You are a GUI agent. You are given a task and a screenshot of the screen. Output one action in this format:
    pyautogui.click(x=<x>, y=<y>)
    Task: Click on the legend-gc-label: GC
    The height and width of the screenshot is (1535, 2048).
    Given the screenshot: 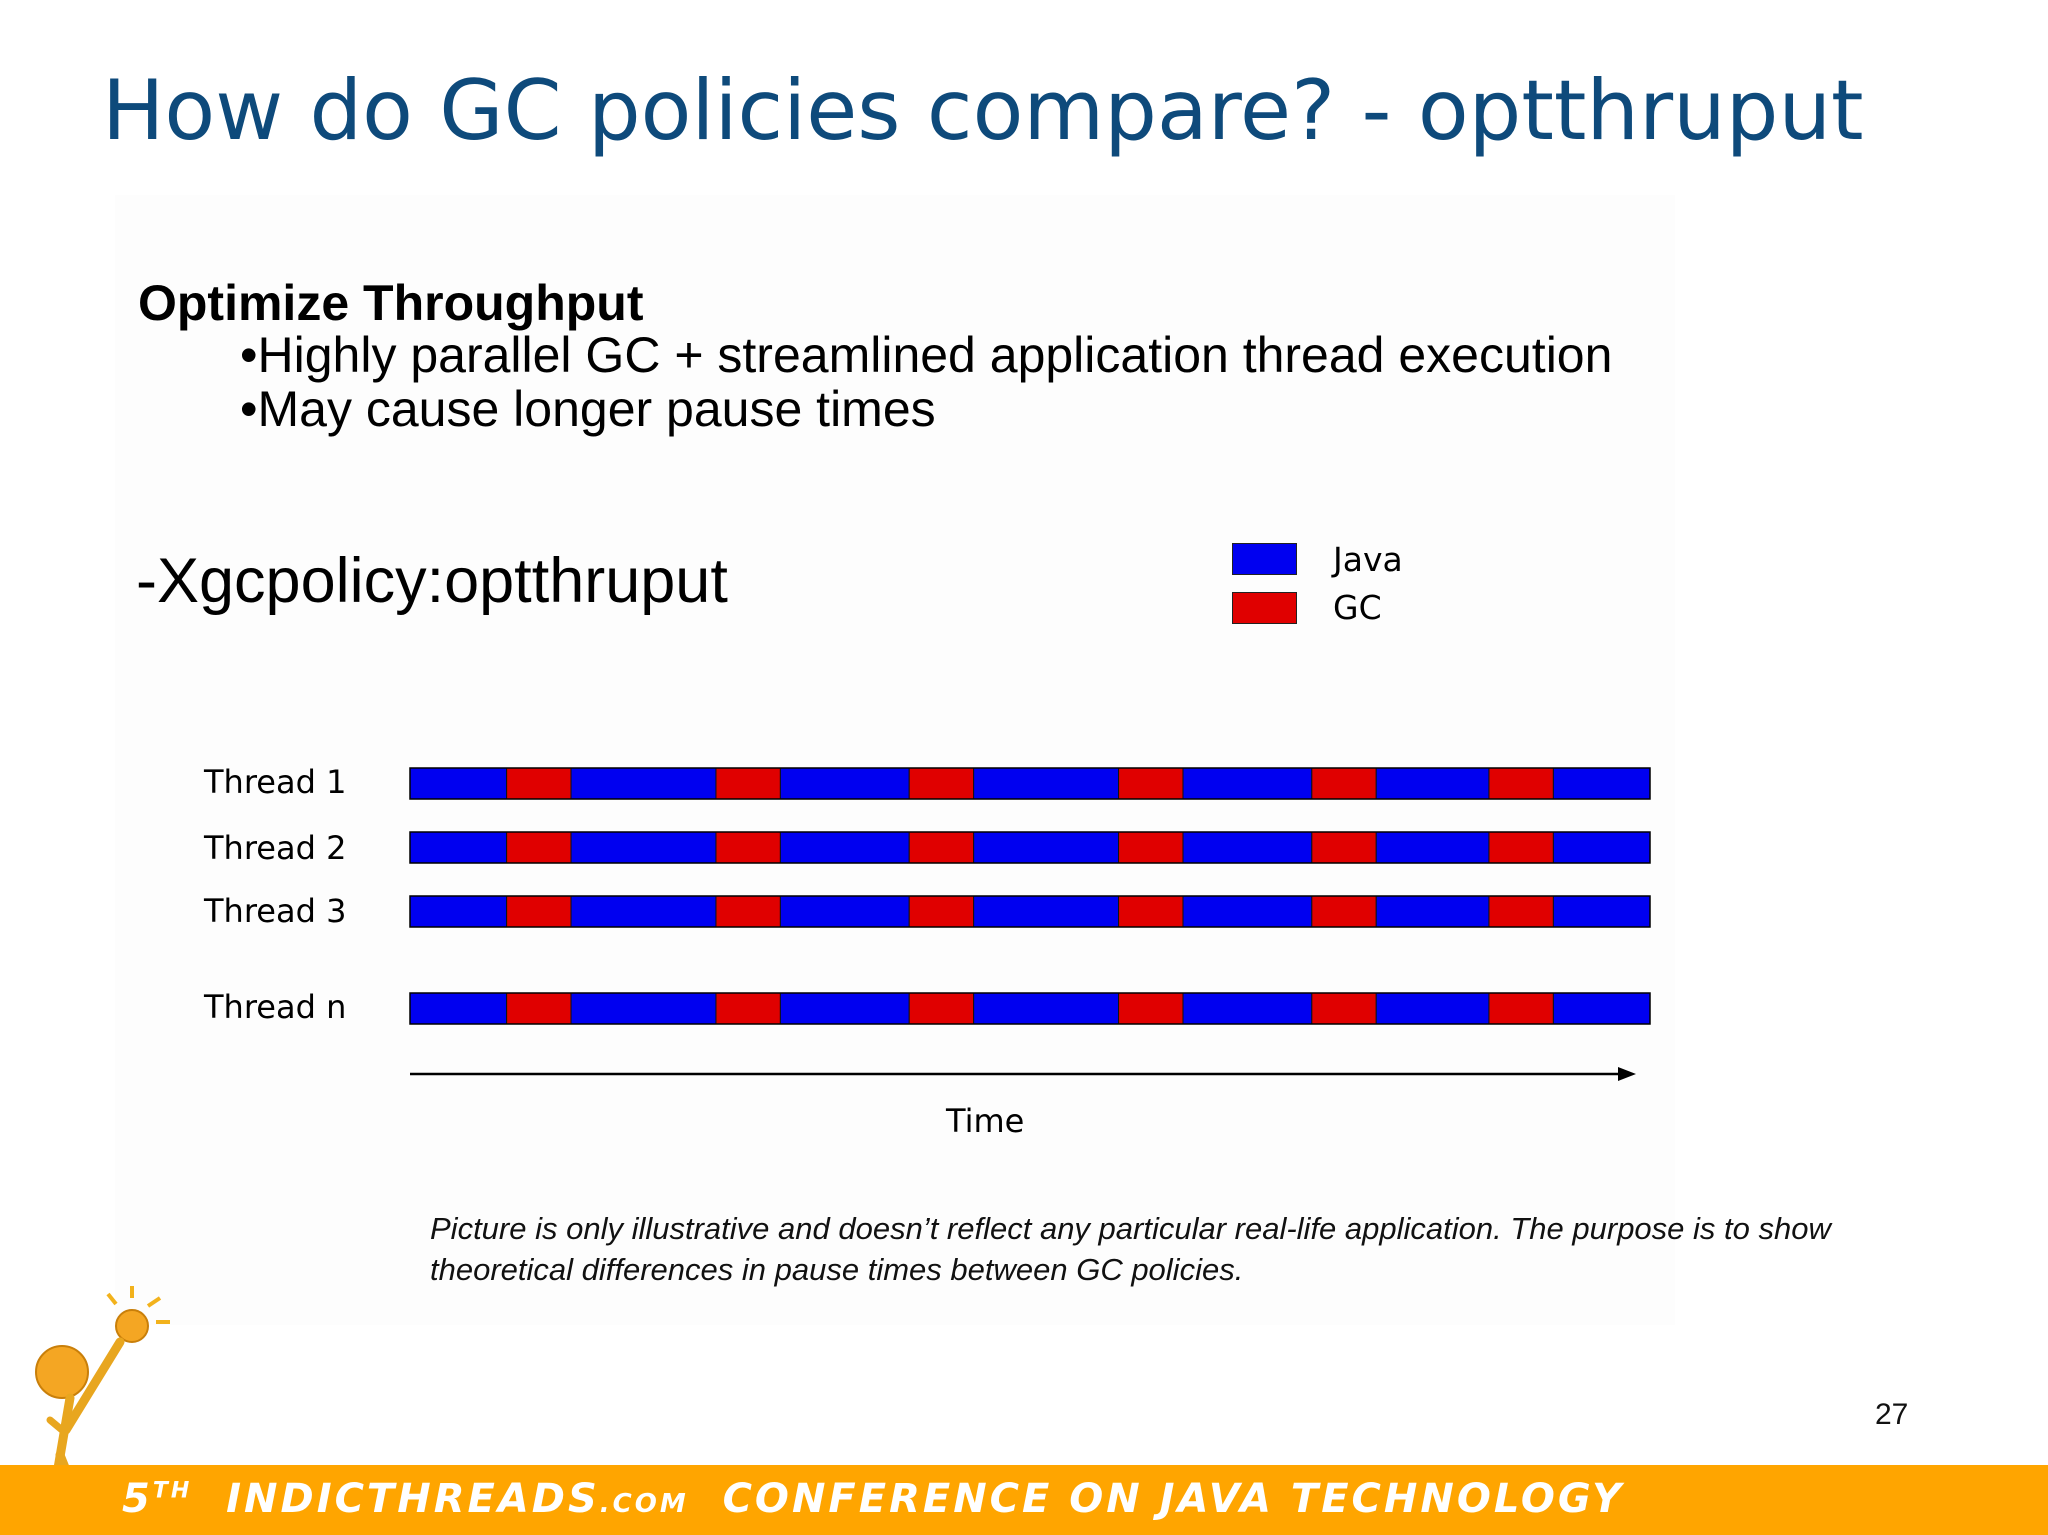 What is the action you would take?
    pyautogui.click(x=1357, y=607)
    